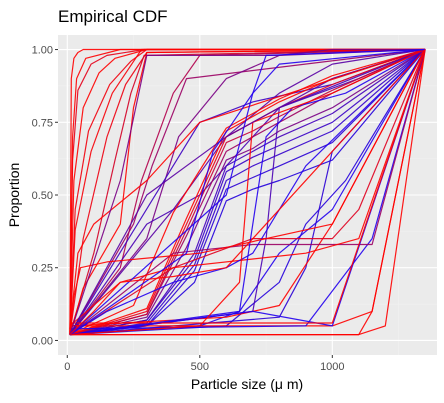 Image resolution: width=444 pixels, height=403 pixels. What do you see at coordinates (42, 269) in the screenshot?
I see `y-tick-label: 0.25` at bounding box center [42, 269].